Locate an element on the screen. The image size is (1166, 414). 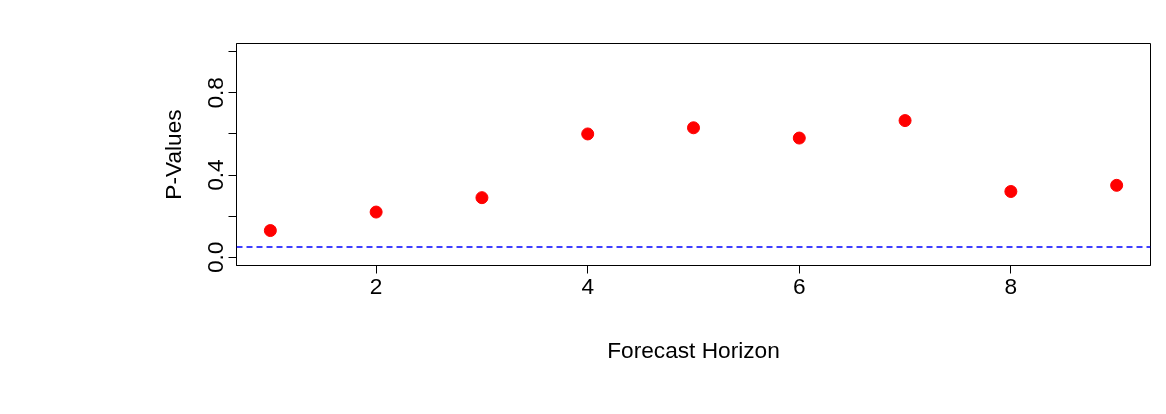
x-tick-label: 8 is located at coordinates (1011, 285).